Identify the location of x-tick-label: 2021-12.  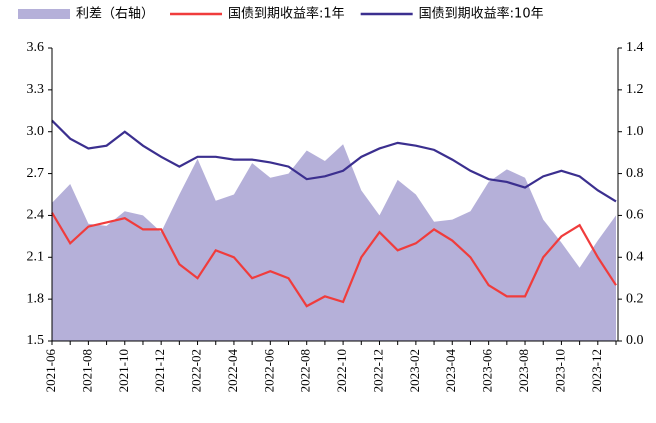
(159, 370).